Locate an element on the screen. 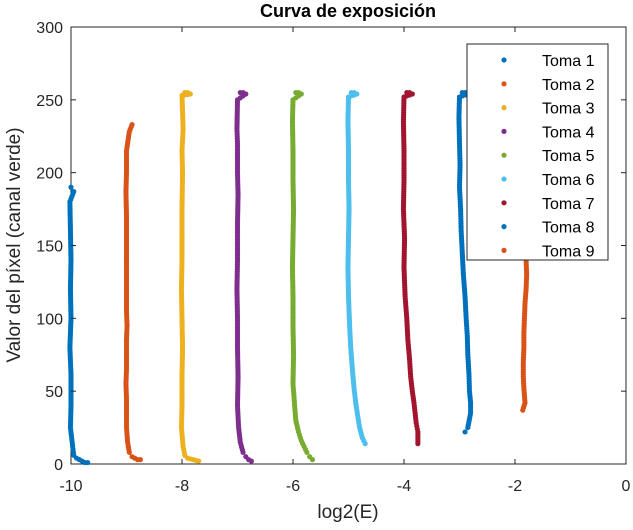 Image resolution: width=633 pixels, height=530 pixels. x-tick-label: 0 is located at coordinates (626, 486).